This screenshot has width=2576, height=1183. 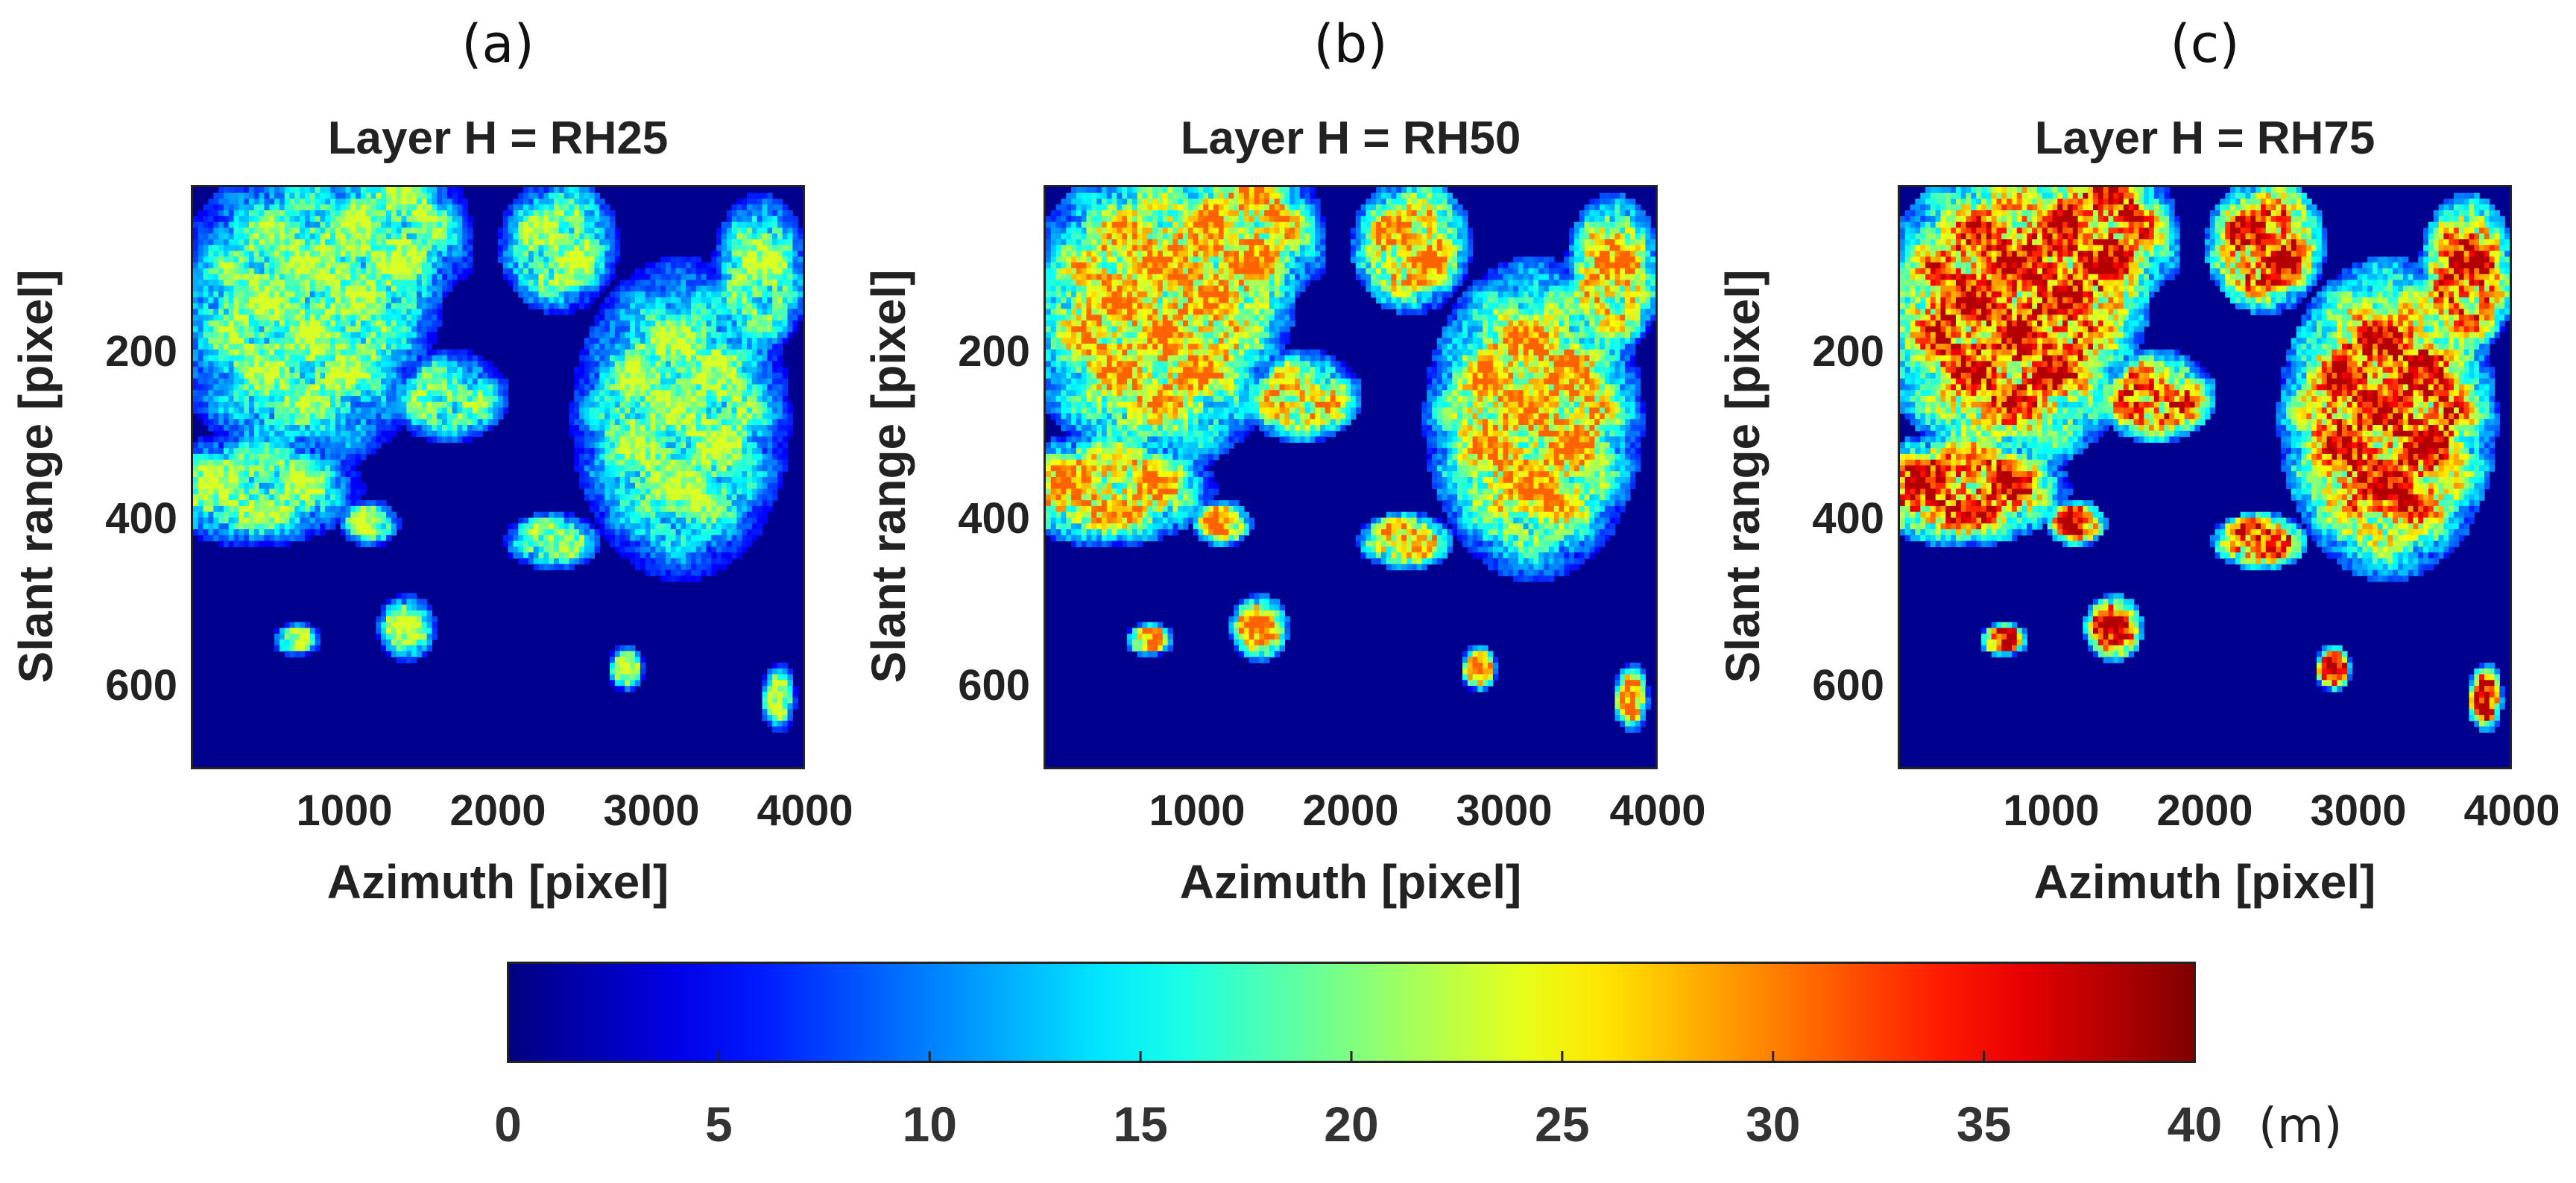 I want to click on panel-letter: (b), so click(x=1350, y=44).